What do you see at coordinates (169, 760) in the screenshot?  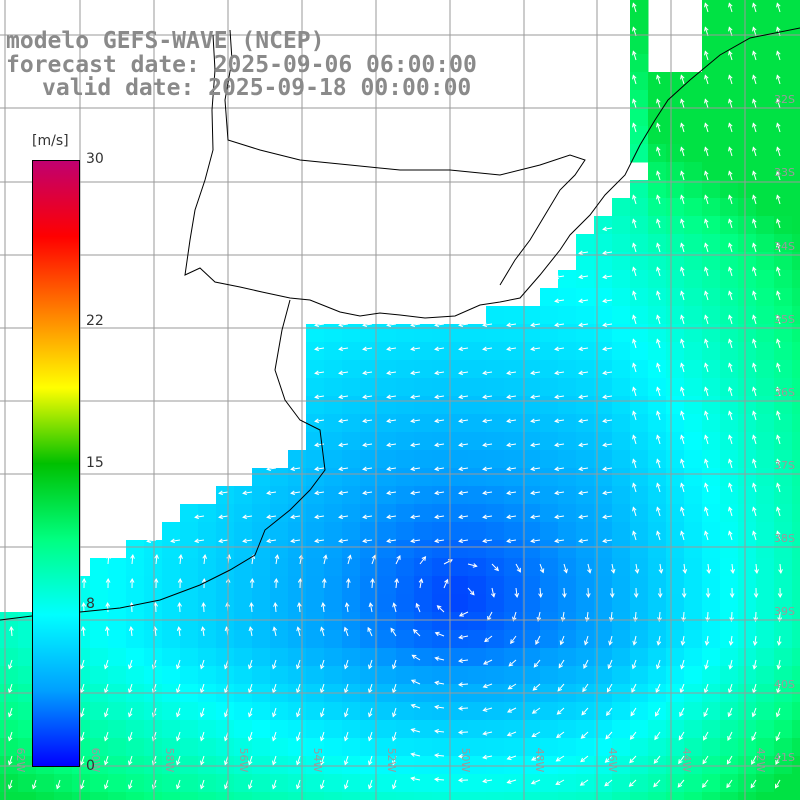 I see `lon-label: 58W` at bounding box center [169, 760].